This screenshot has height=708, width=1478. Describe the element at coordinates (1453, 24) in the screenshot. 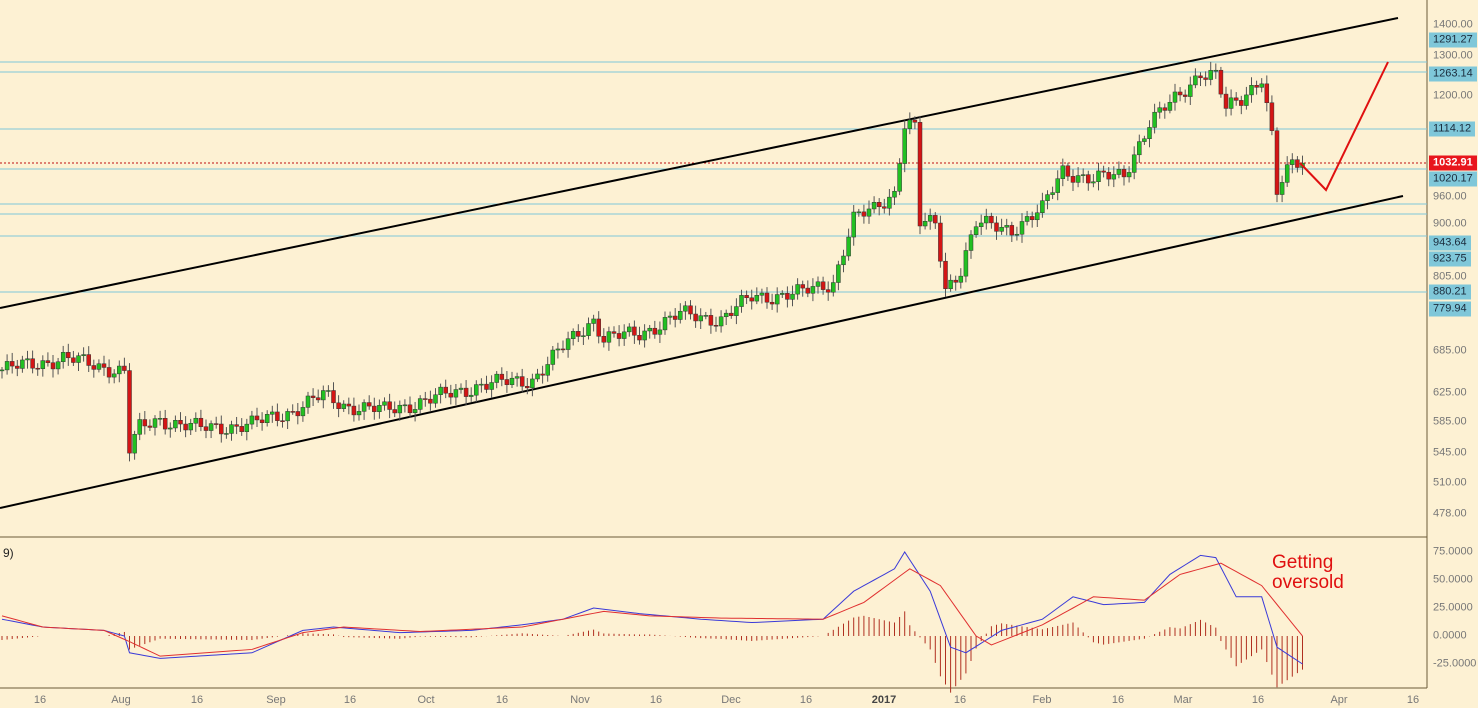

I see `y-tick-label: 1400.00` at that location.